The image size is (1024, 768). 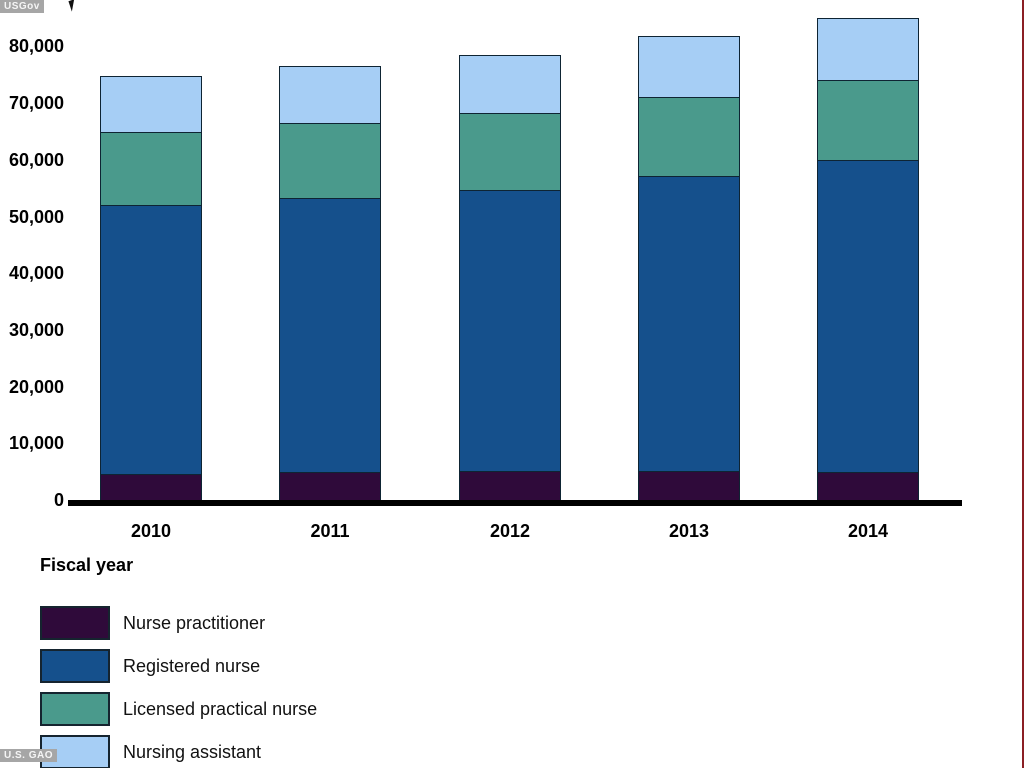 I want to click on bar-2011, so click(x=330, y=286).